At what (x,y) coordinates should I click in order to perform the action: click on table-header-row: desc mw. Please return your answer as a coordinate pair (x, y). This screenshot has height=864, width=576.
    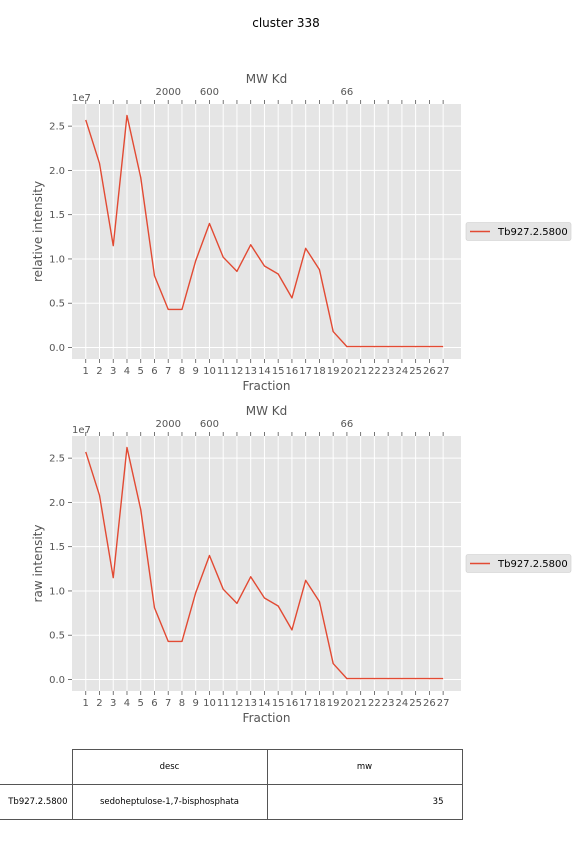
    Looking at the image, I should click on (231, 767).